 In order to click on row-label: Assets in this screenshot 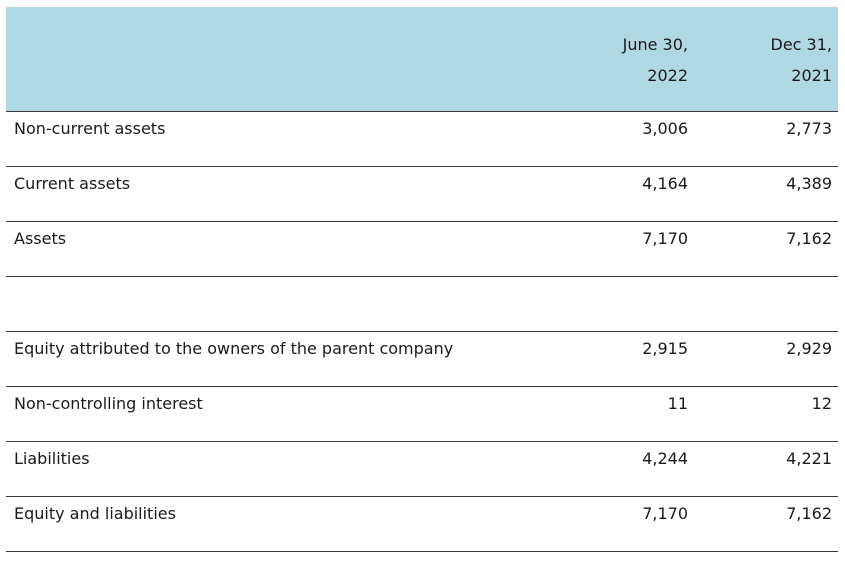, I will do `click(40, 238)`.